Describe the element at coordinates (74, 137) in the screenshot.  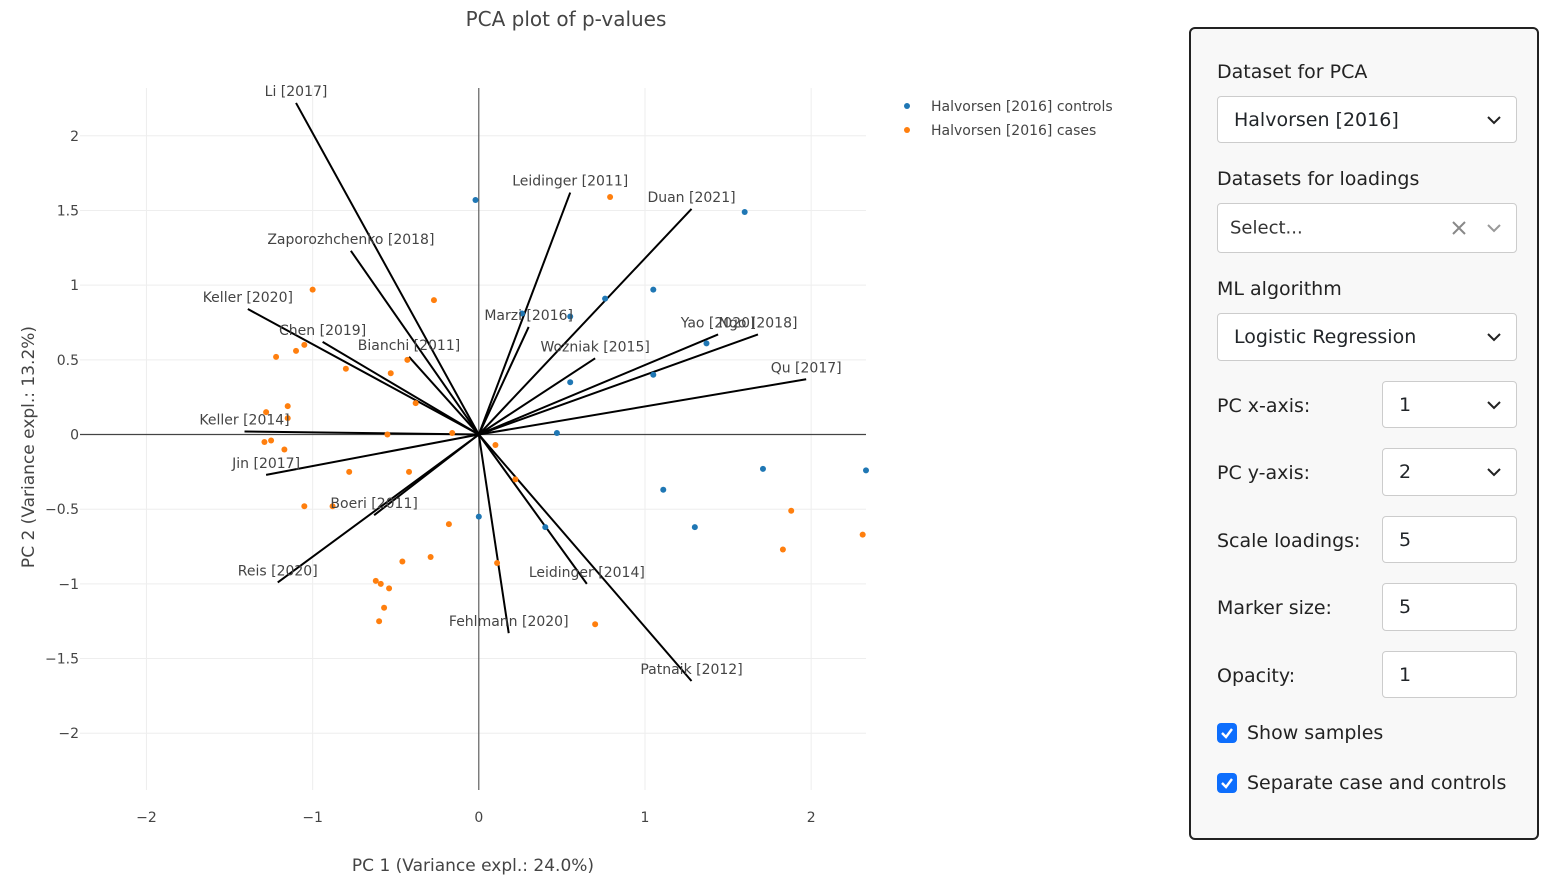
I see `y-tick-label: 2` at that location.